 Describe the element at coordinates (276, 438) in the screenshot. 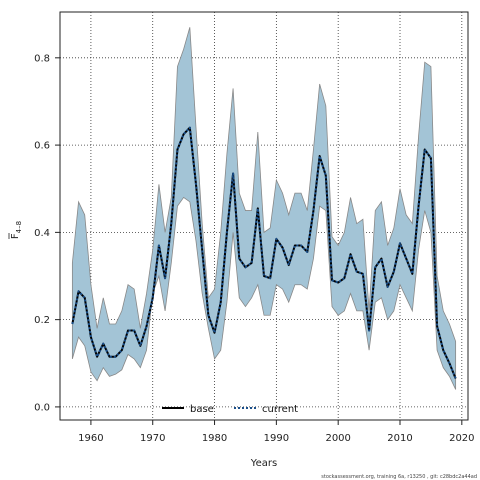

I see `x-tick-label: 1990` at that location.